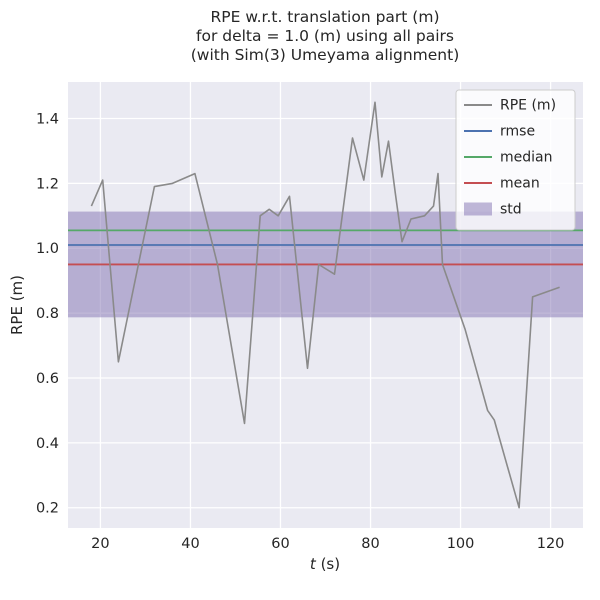 The image size is (600, 600). I want to click on y-axis-label: RPE (m), so click(17, 305).